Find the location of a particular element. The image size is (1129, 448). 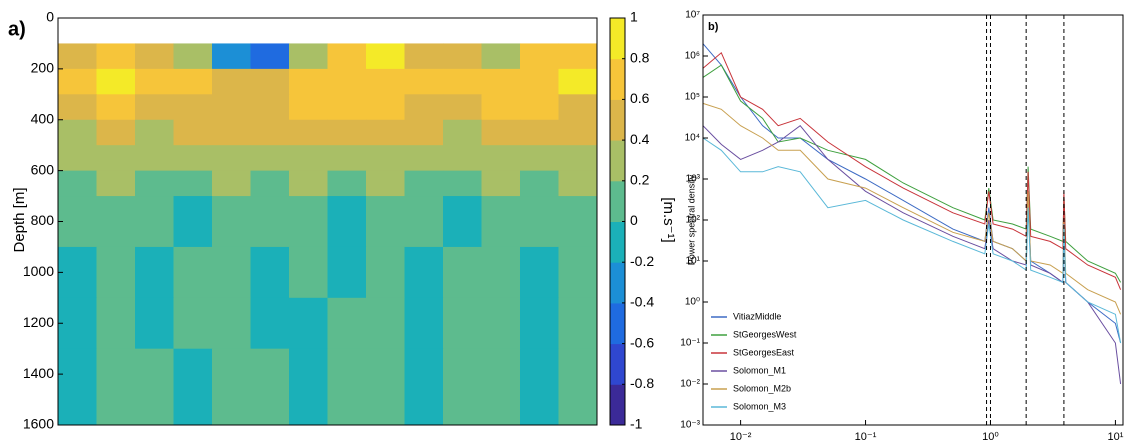

y-tick-label: 600 is located at coordinates (43, 169).